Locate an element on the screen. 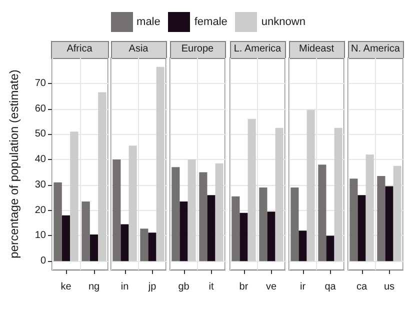  legend-label: female is located at coordinates (211, 22).